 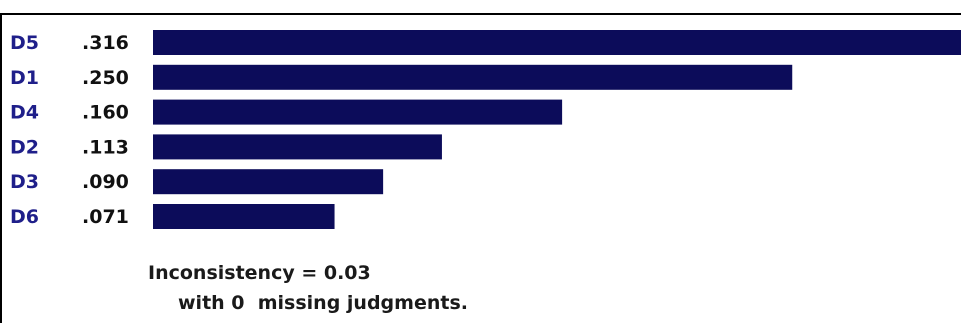 What do you see at coordinates (105, 43) in the screenshot?
I see `value-label-d5: .316` at bounding box center [105, 43].